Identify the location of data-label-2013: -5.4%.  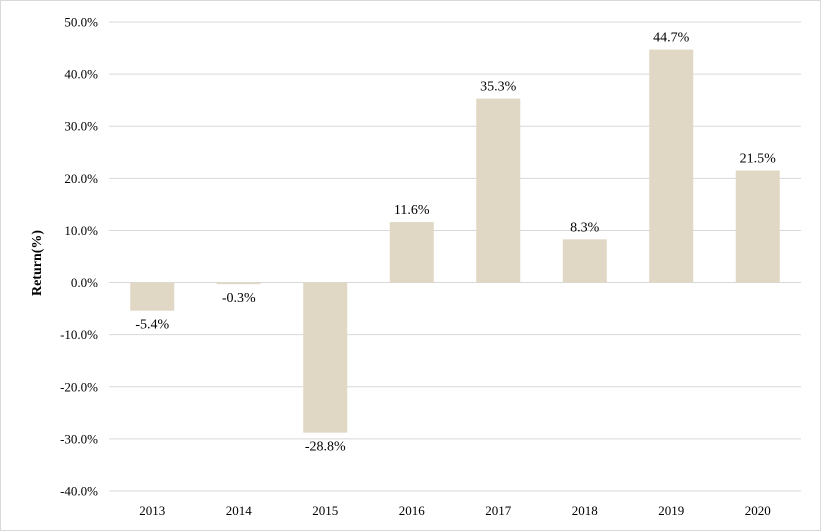
(152, 325).